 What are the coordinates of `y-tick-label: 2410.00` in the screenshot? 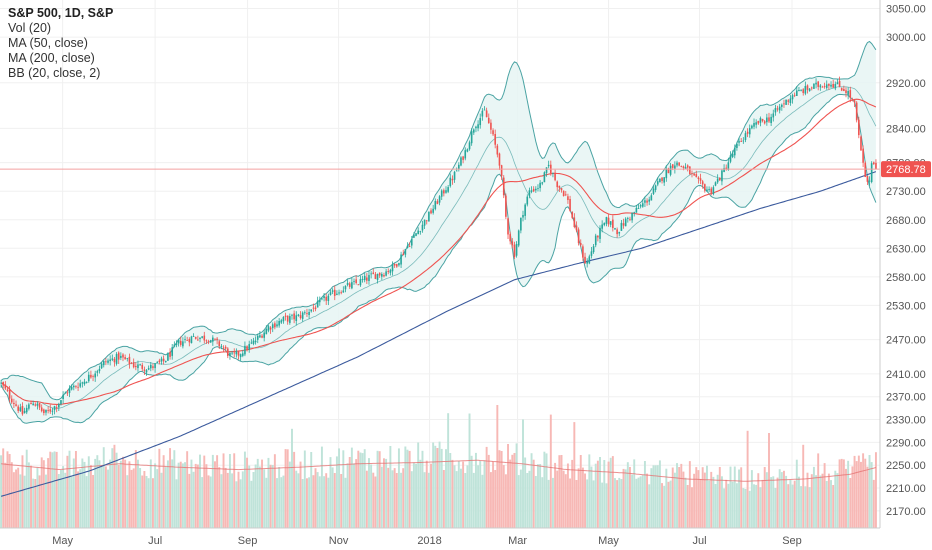 It's located at (906, 375).